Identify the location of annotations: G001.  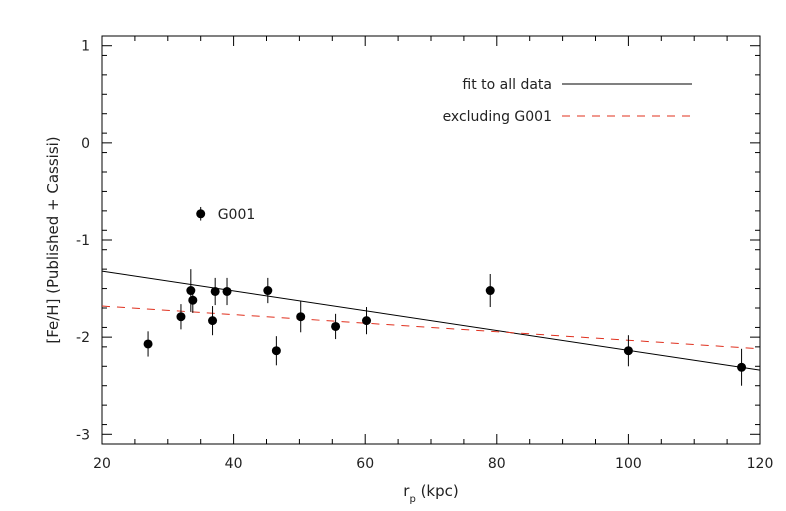
(237, 215).